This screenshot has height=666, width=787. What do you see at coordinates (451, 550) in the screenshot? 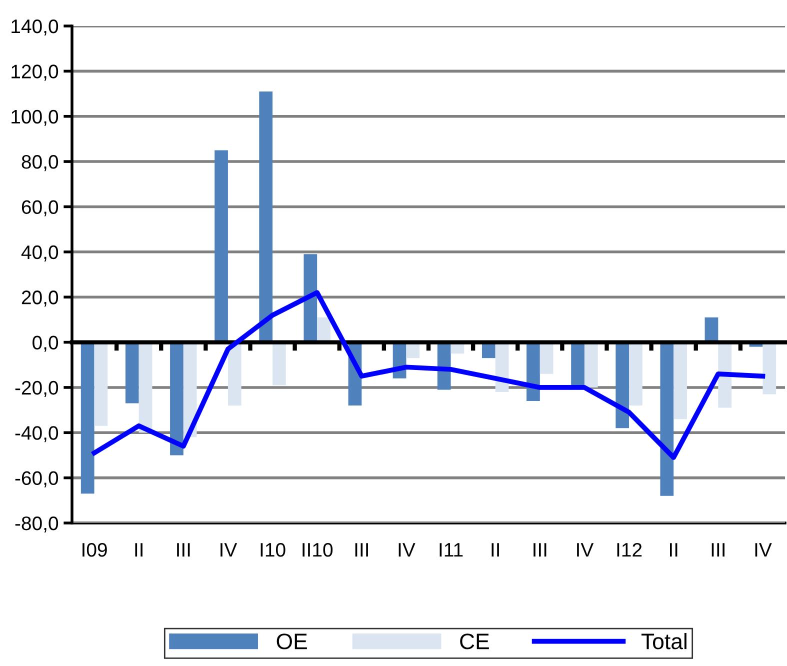
I see `x-tick-label: I11` at bounding box center [451, 550].